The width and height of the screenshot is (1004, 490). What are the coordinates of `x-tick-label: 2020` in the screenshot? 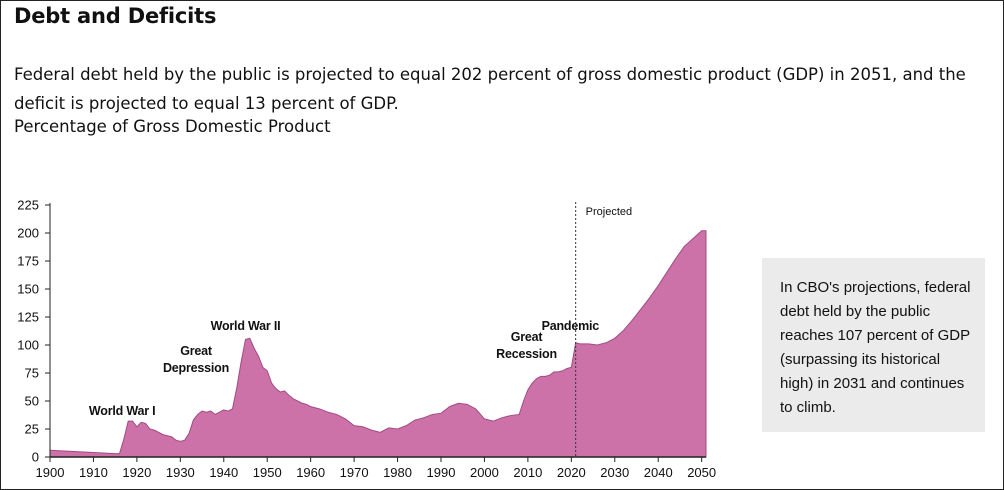 It's located at (571, 472).